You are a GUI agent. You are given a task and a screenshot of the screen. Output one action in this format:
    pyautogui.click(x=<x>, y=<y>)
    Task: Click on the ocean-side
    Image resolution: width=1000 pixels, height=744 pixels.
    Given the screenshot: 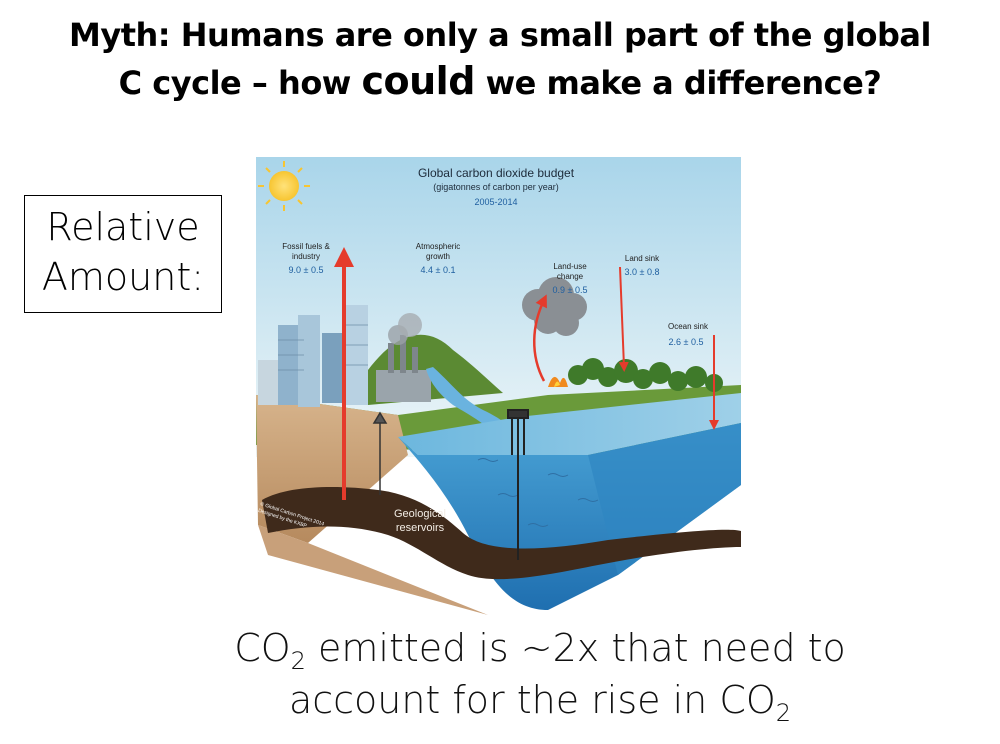 What is the action you would take?
    pyautogui.click(x=664, y=499)
    